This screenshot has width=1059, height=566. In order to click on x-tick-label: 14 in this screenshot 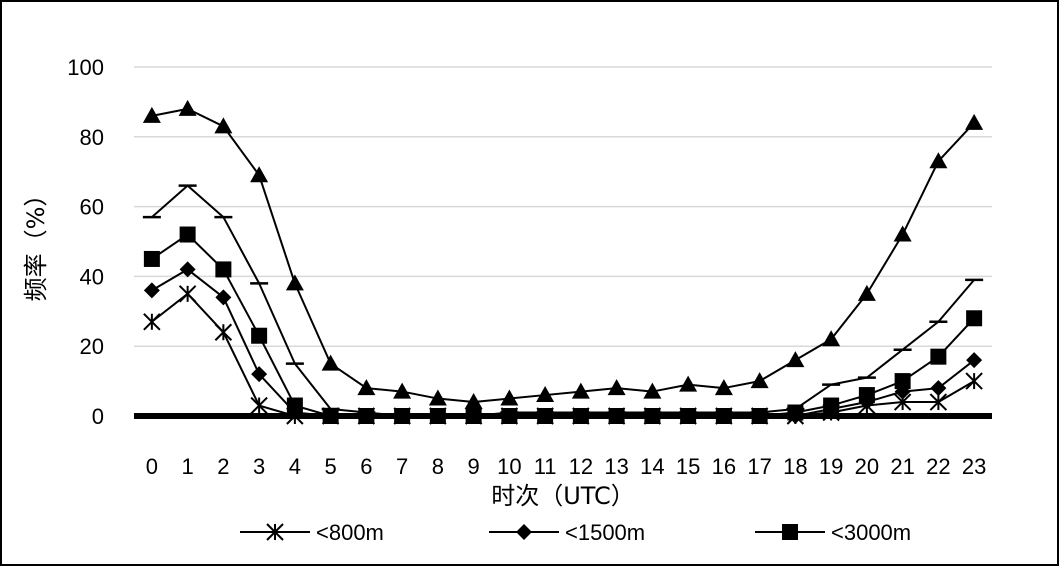, I will do `click(652, 466)`.